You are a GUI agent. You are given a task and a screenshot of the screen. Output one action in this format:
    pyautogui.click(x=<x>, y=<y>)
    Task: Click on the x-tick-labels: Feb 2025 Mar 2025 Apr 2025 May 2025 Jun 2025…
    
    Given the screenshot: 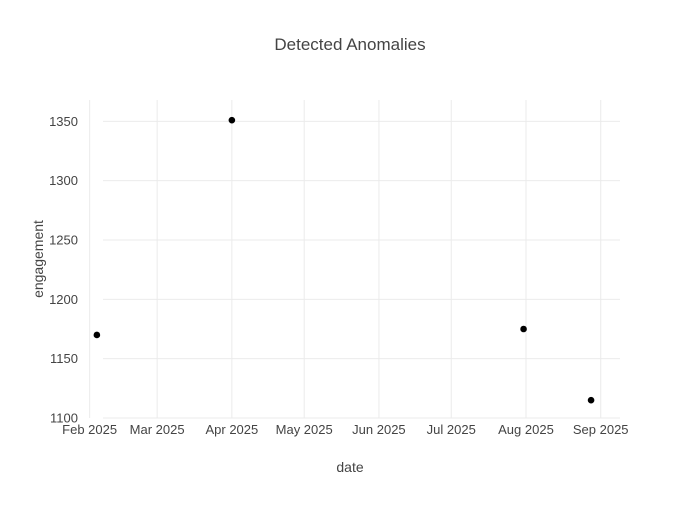 What is the action you would take?
    pyautogui.click(x=345, y=429)
    